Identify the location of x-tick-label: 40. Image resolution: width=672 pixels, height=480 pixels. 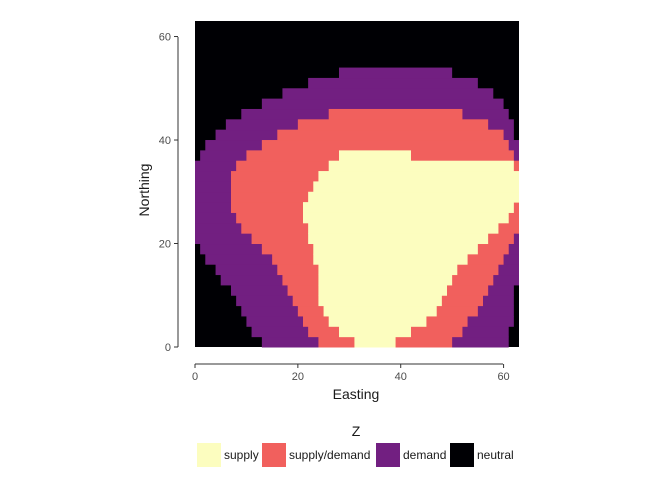
(401, 377).